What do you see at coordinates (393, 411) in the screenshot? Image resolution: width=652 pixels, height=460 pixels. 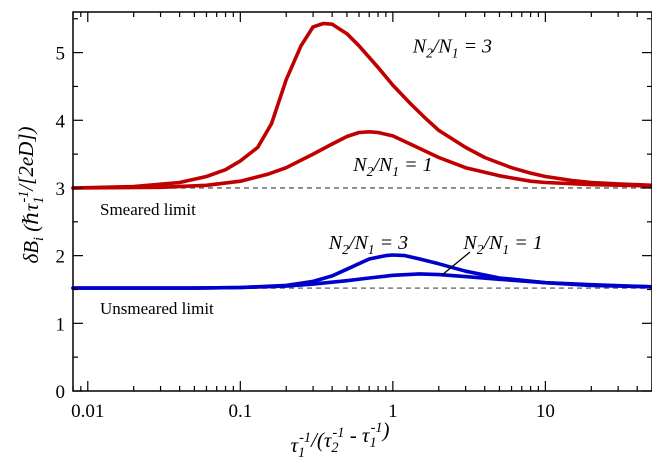 I see `x-tick-label: 1` at bounding box center [393, 411].